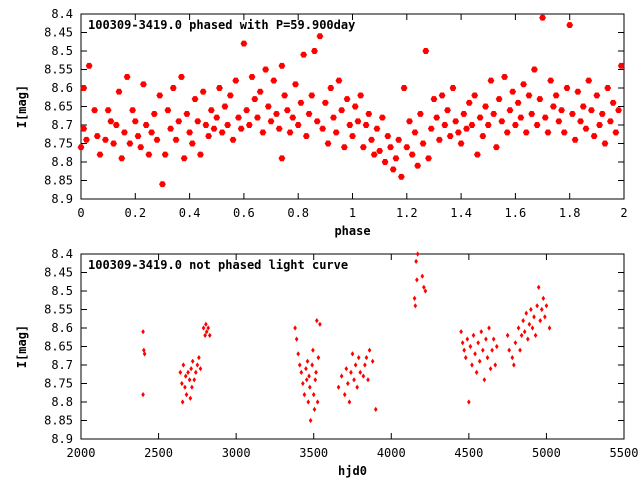  I want to click on x-tick-label: 1.4, so click(461, 213).